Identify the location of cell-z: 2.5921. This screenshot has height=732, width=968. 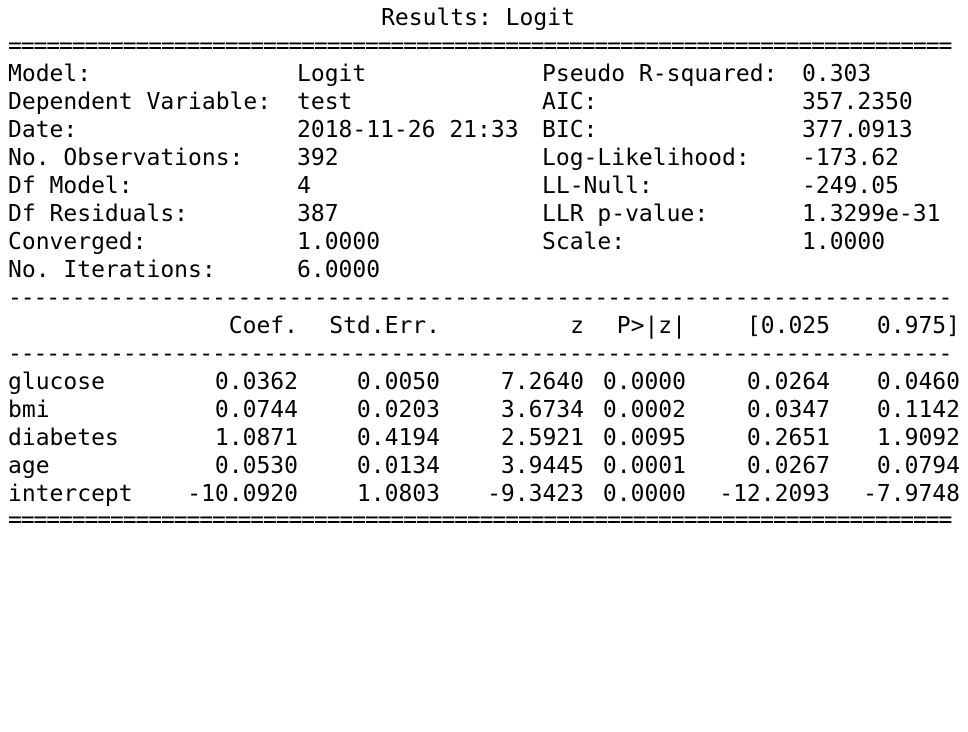
(542, 438).